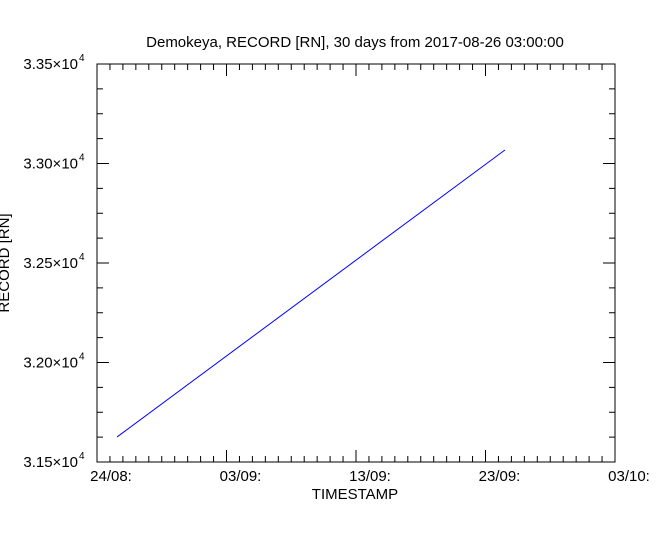 The height and width of the screenshot is (533, 666). What do you see at coordinates (50, 462) in the screenshot?
I see `y-tick-label: 3.15×10` at bounding box center [50, 462].